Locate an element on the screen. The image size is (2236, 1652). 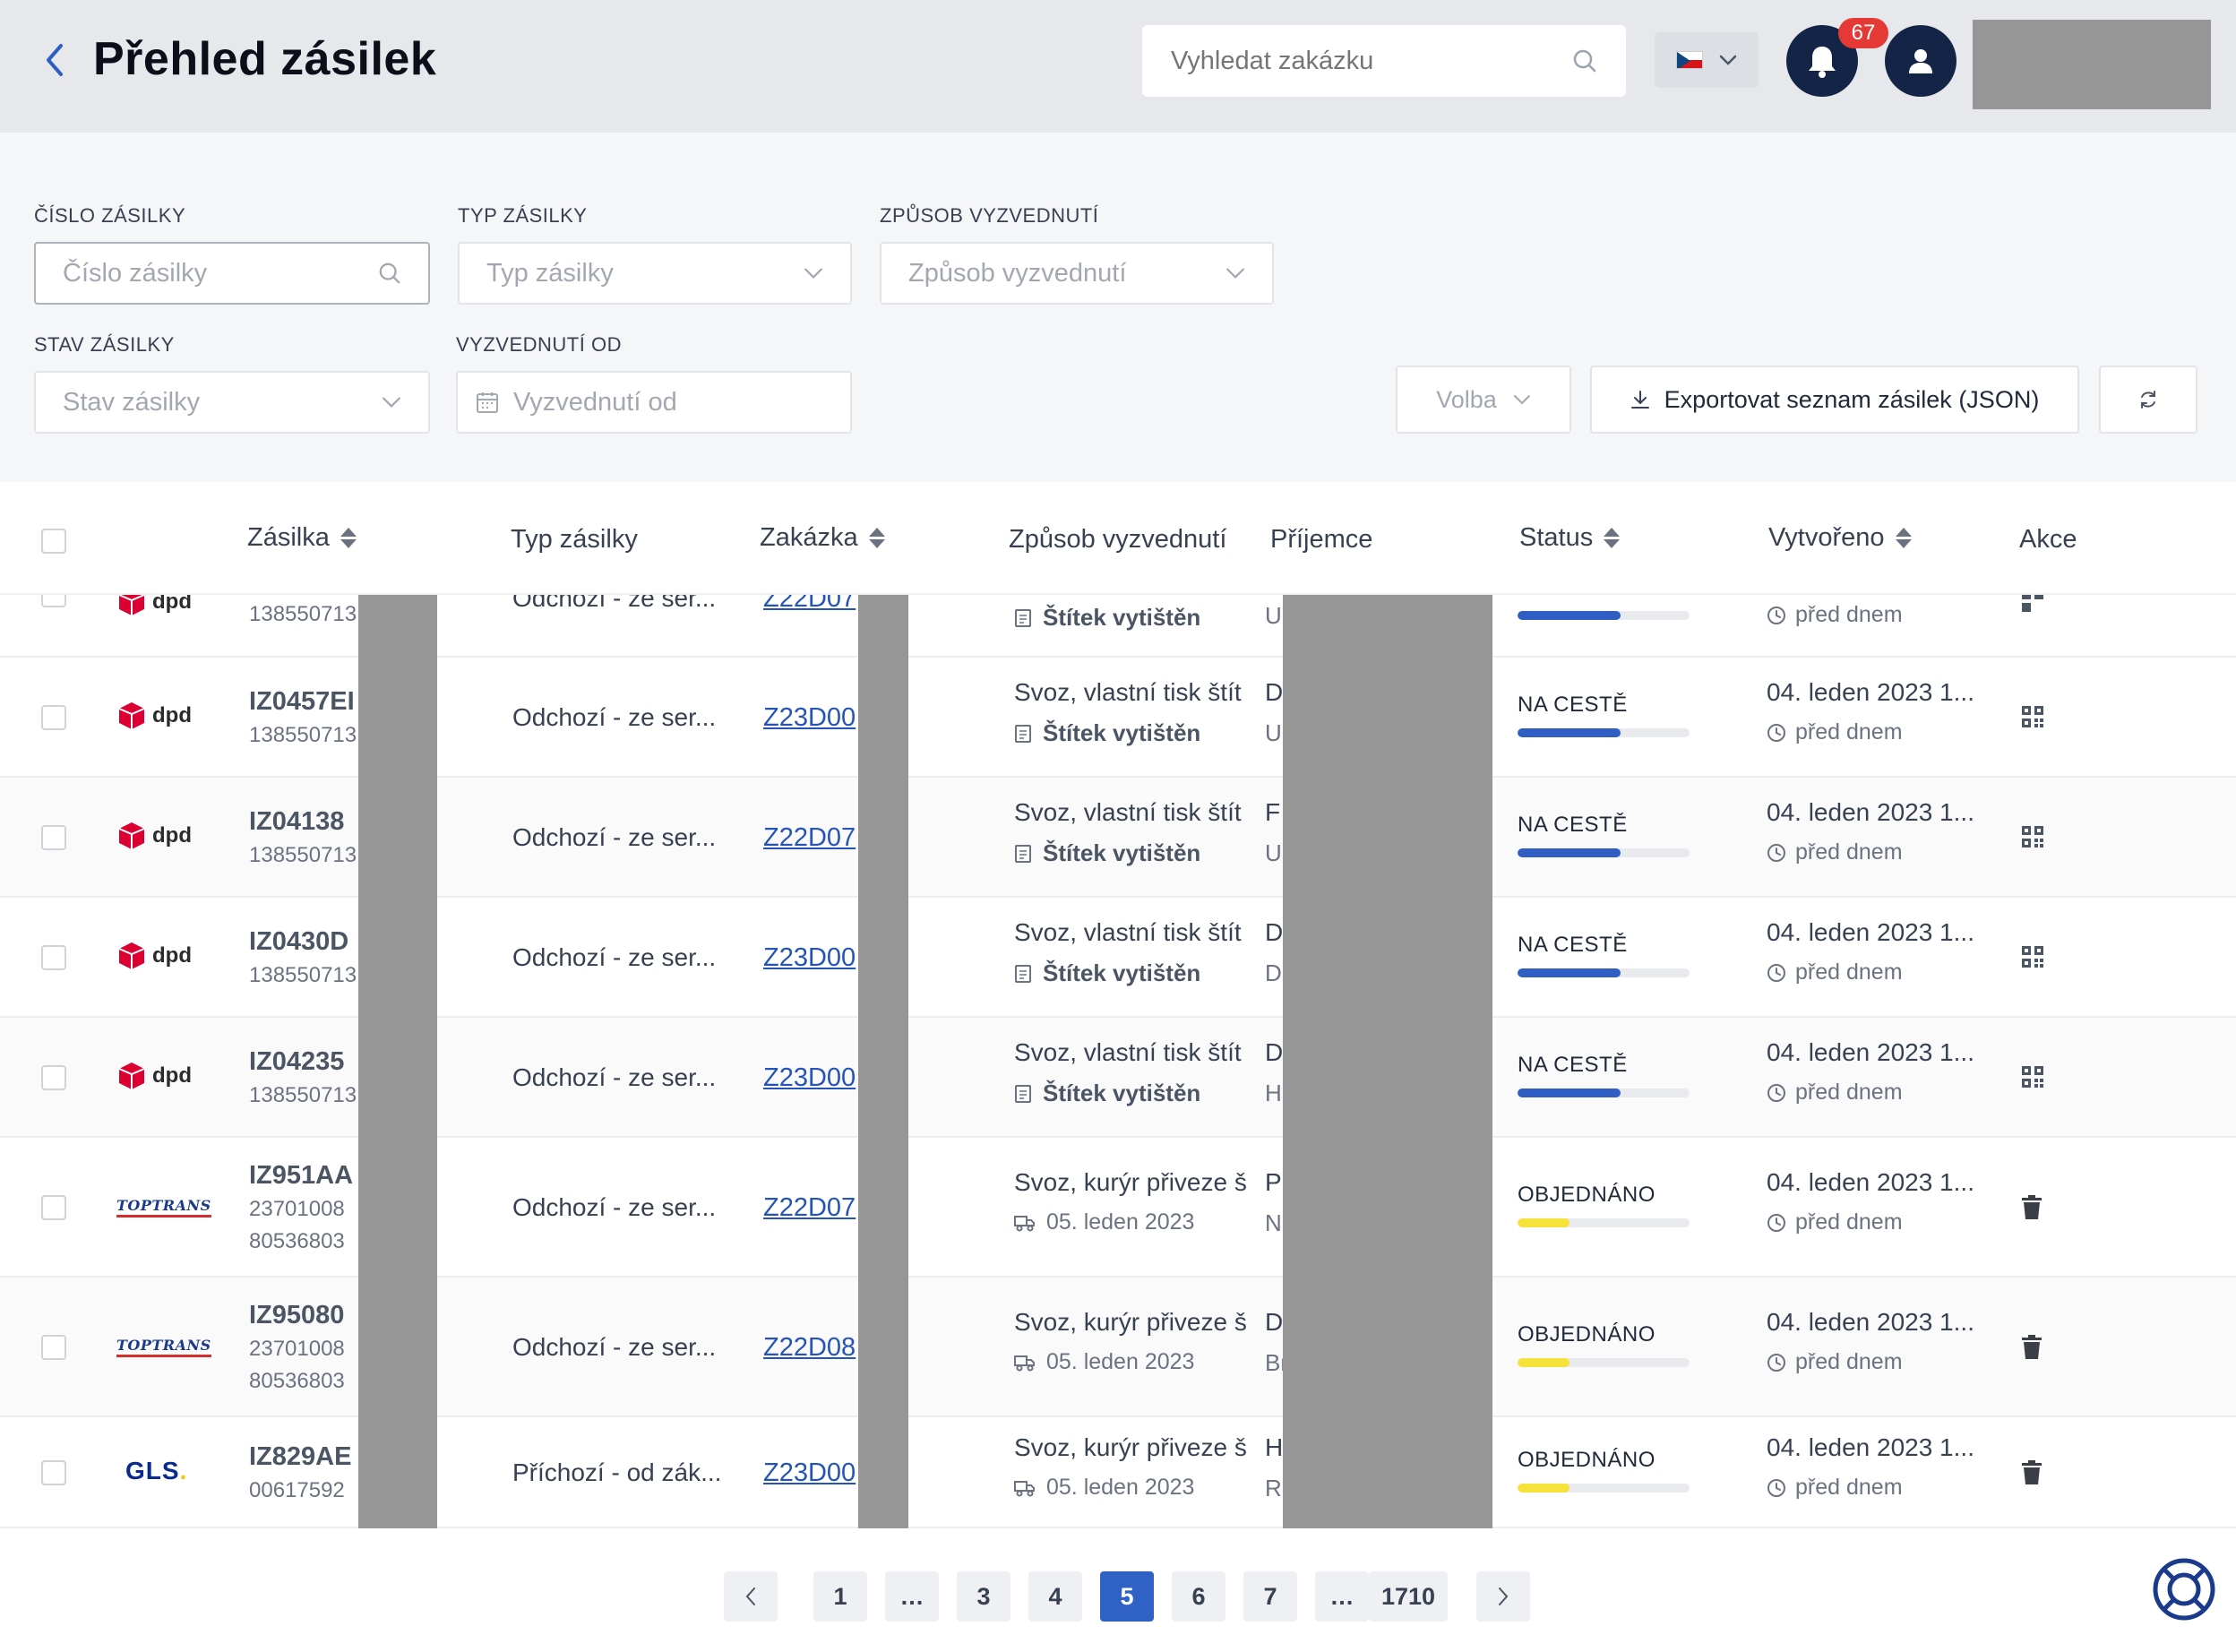
column-actions: Akce is located at coordinates (2048, 540).